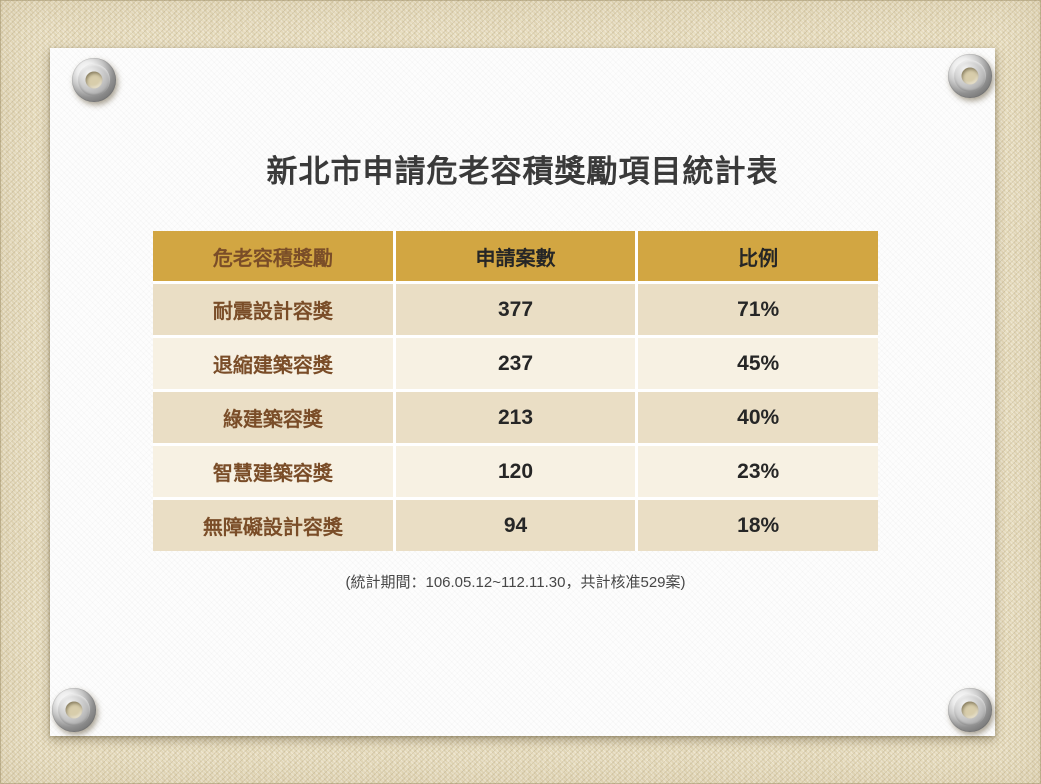 This screenshot has width=1041, height=784. What do you see at coordinates (970, 710) in the screenshot?
I see `metal-grommet-icon-bottom-right` at bounding box center [970, 710].